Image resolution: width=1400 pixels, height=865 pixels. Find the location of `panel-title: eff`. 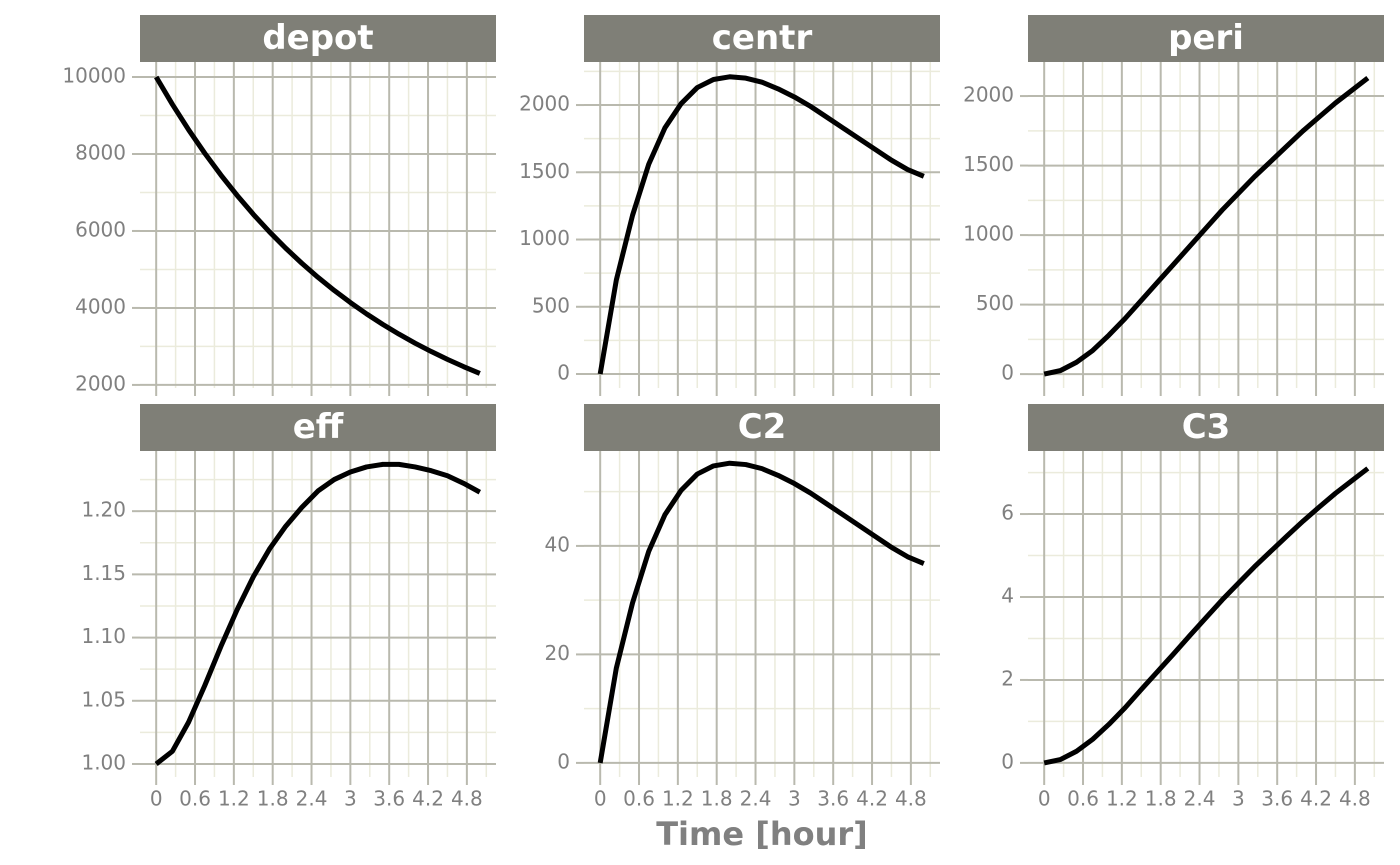

panel-title: eff is located at coordinates (318, 427).